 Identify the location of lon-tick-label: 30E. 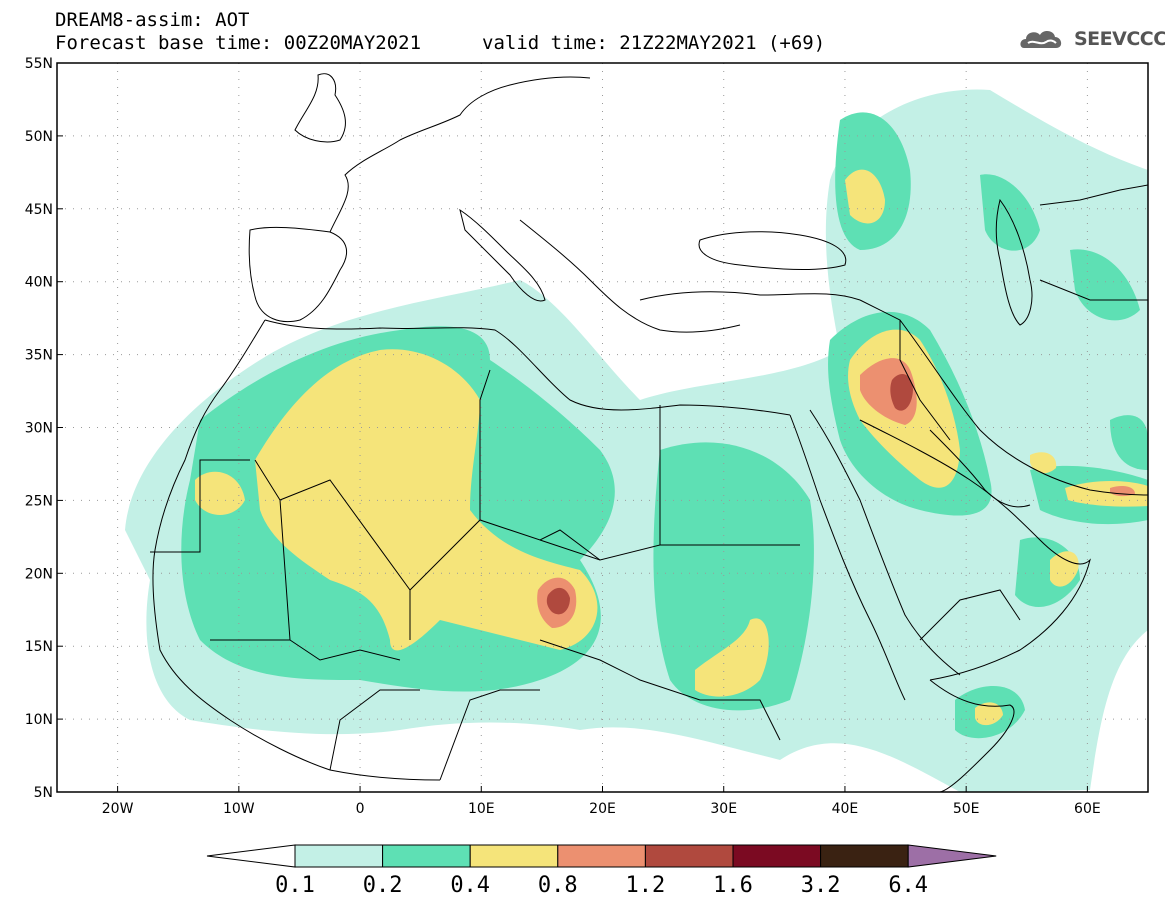
(723, 809).